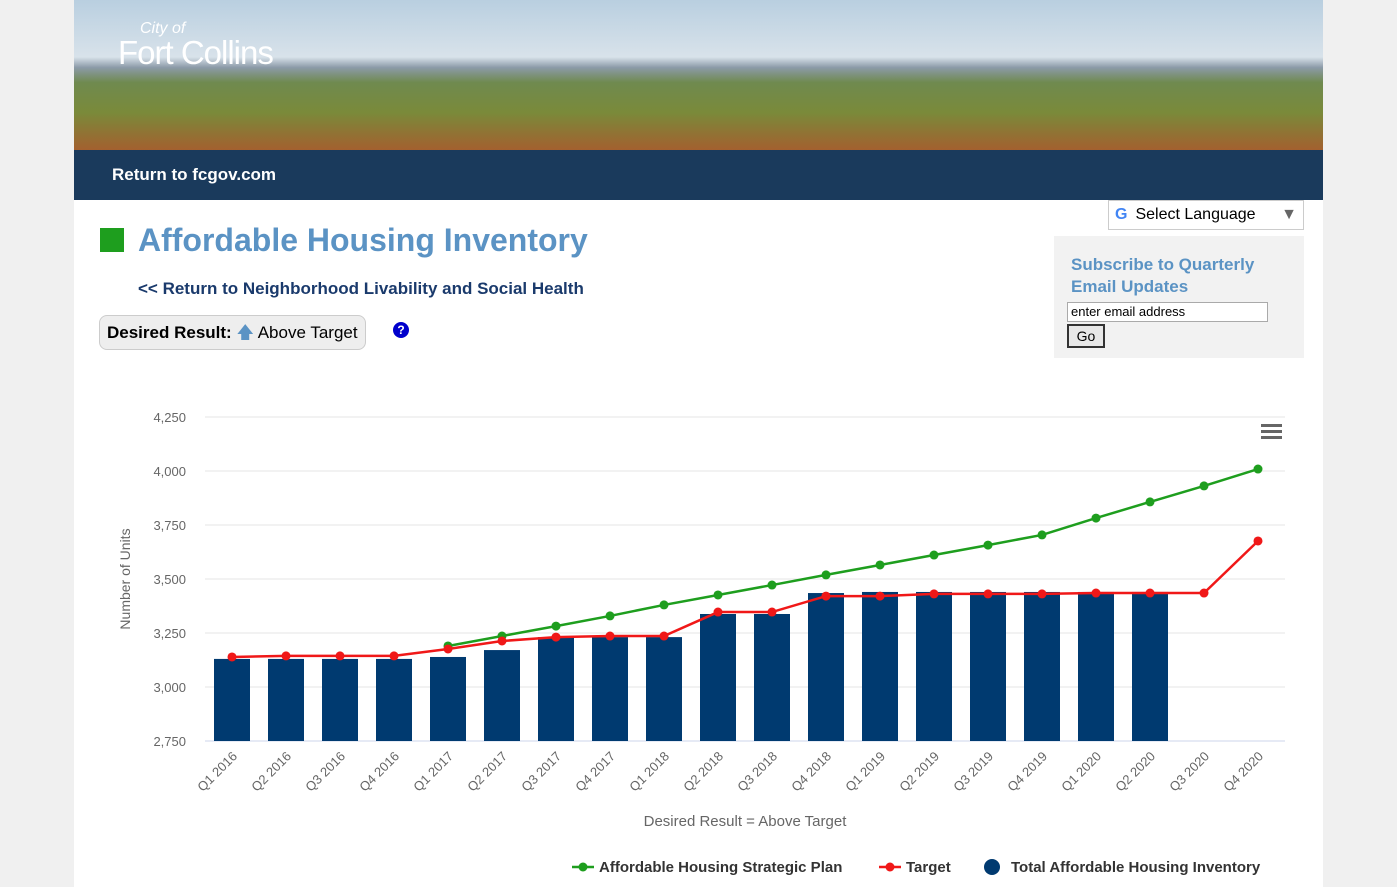  I want to click on x-tick-label: Q4 2019, so click(1027, 772).